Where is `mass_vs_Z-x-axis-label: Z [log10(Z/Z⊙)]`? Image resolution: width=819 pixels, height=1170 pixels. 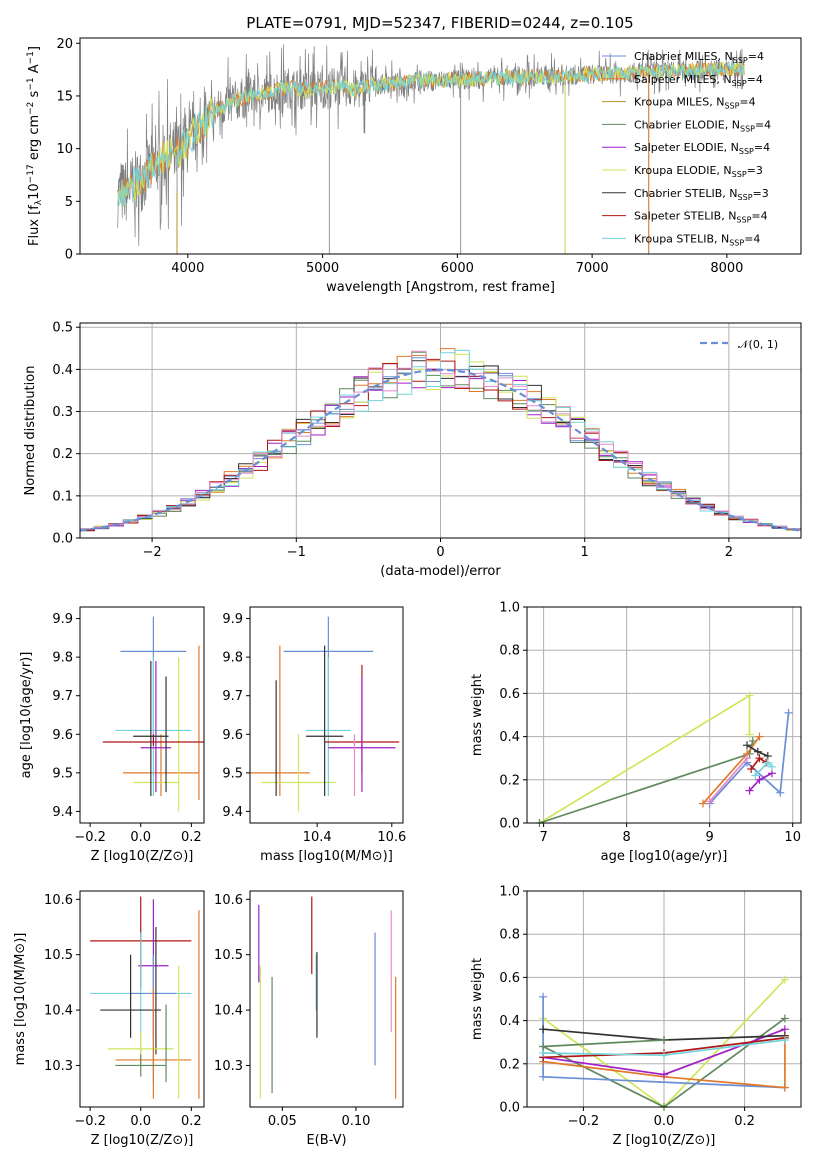 mass_vs_Z-x-axis-label: Z [log10(Z/Z⊙)] is located at coordinates (142, 1140).